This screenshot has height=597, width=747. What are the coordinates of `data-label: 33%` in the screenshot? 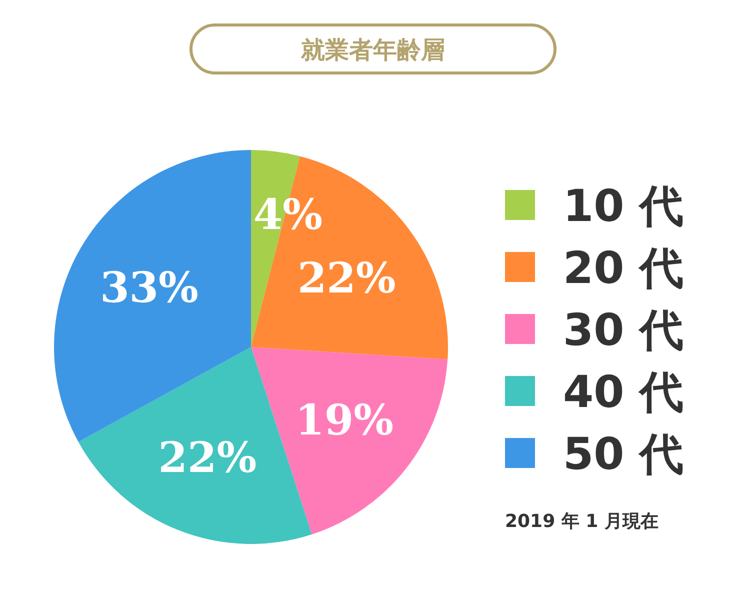 It's located at (149, 287).